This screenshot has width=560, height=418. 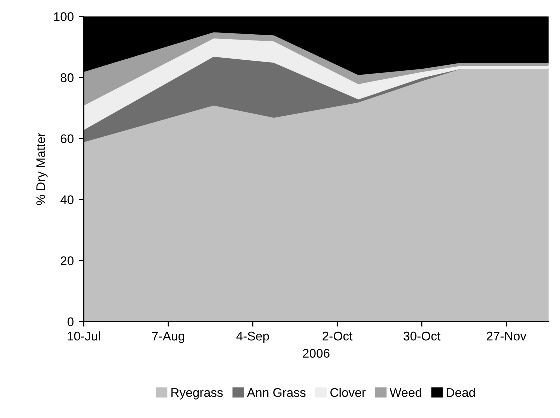 I want to click on legend-label: Ann Grass, so click(x=276, y=393).